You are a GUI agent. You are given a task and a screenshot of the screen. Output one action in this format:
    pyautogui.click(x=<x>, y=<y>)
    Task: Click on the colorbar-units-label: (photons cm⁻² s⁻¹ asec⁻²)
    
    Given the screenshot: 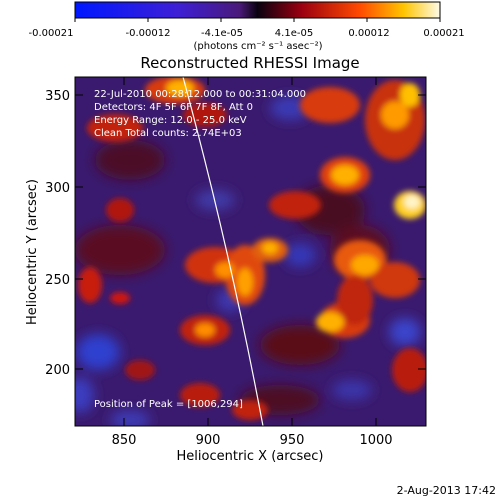 What is the action you would take?
    pyautogui.click(x=257, y=46)
    